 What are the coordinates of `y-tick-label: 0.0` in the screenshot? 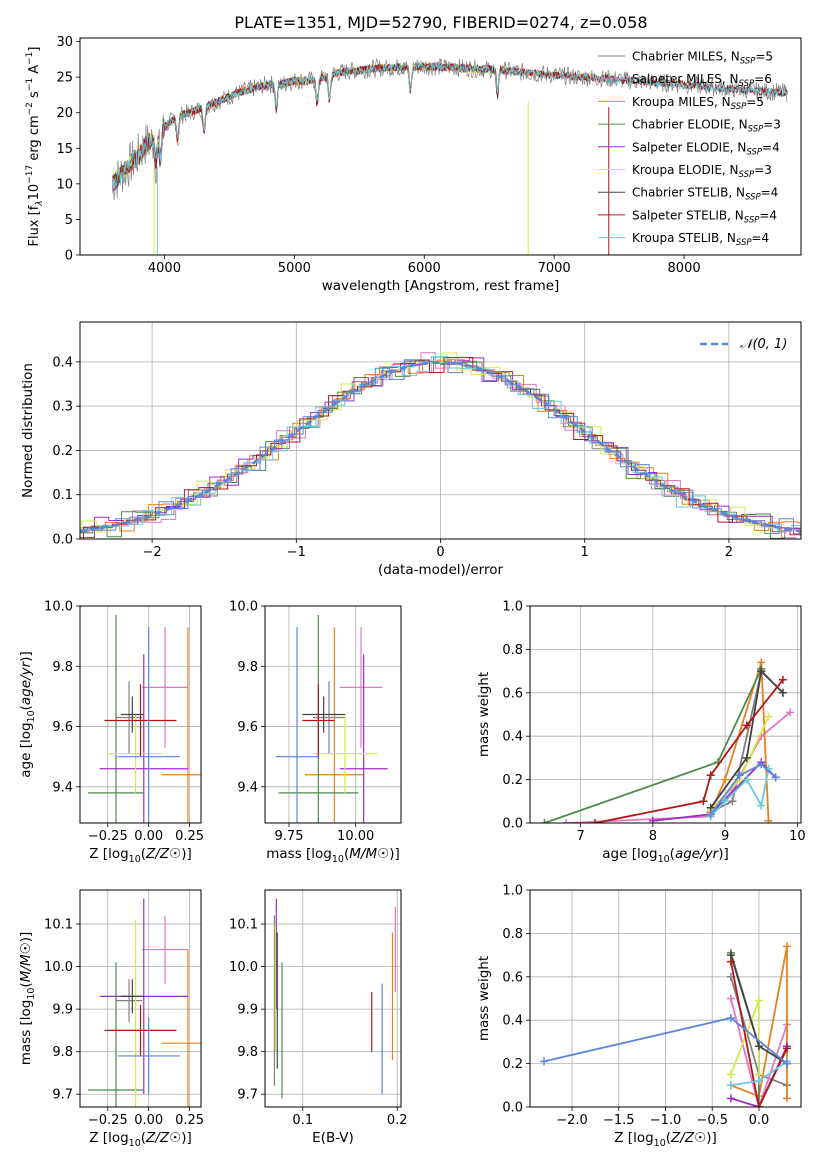 It's located at (512, 824).